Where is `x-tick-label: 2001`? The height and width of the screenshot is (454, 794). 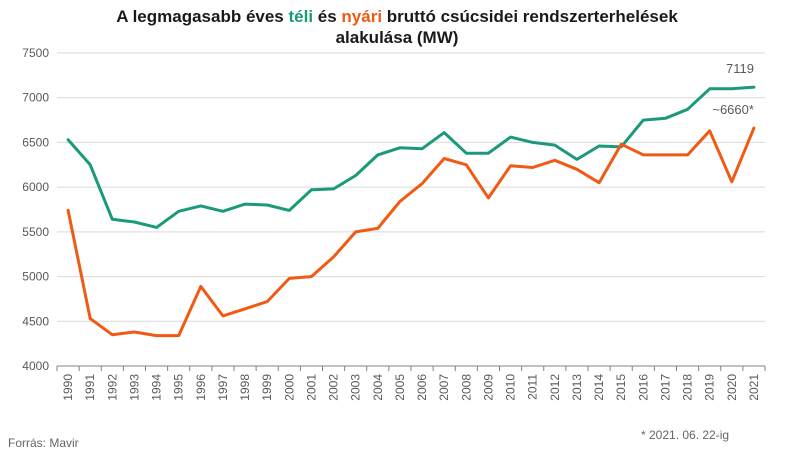
x-tick-label: 2001 is located at coordinates (311, 387).